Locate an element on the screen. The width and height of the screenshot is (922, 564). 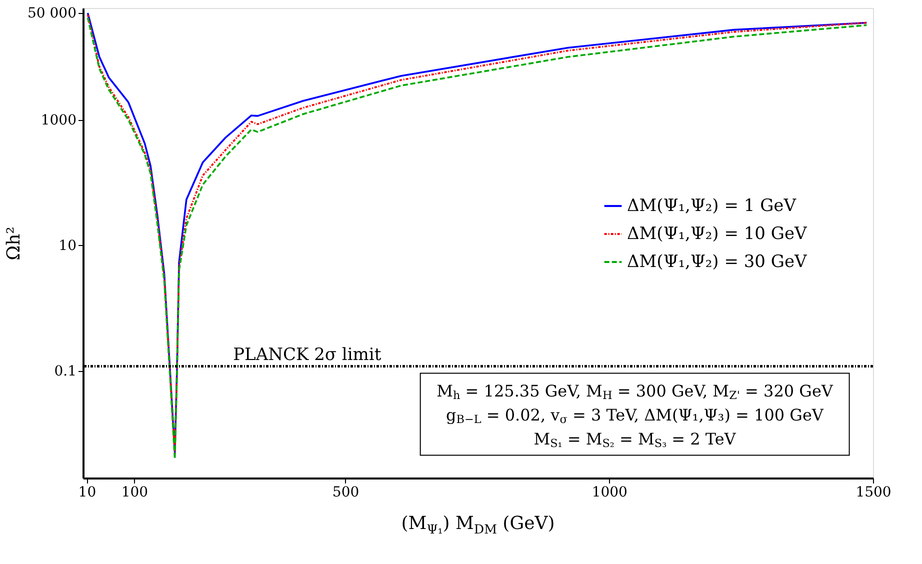
x-tick-label: 500 is located at coordinates (346, 492).